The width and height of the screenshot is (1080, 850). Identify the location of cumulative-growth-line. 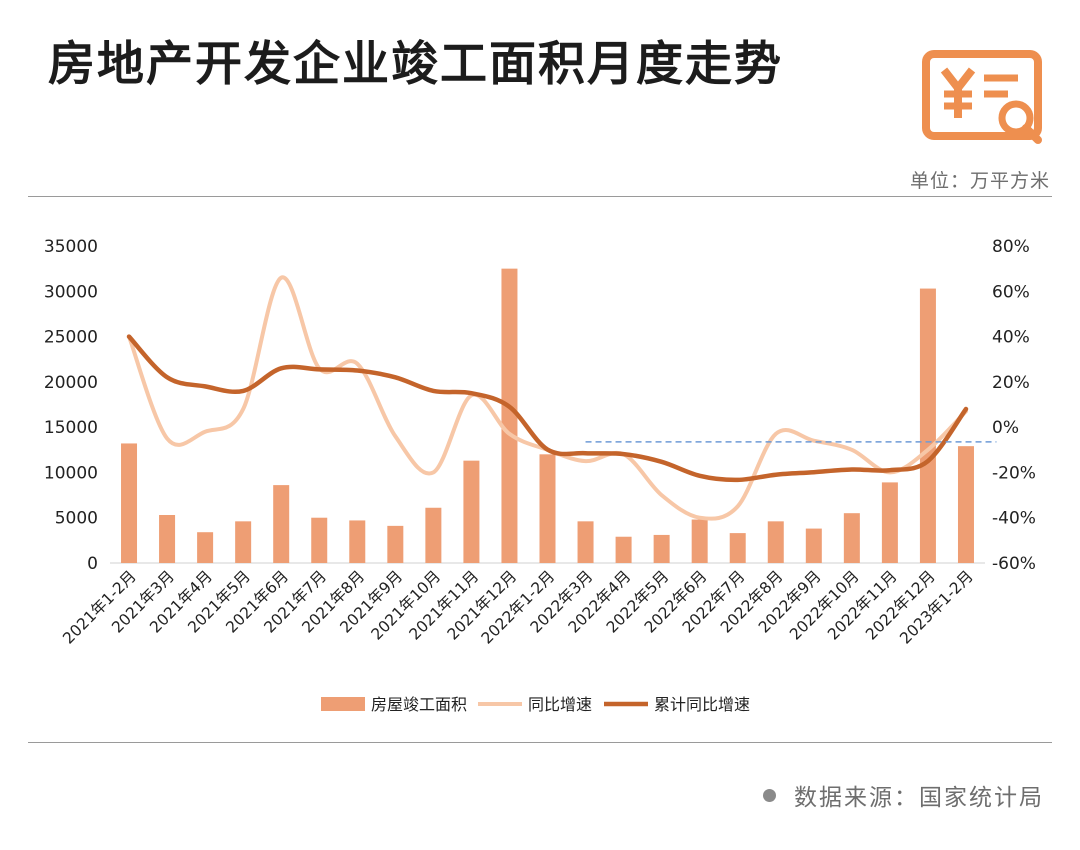
(547, 408).